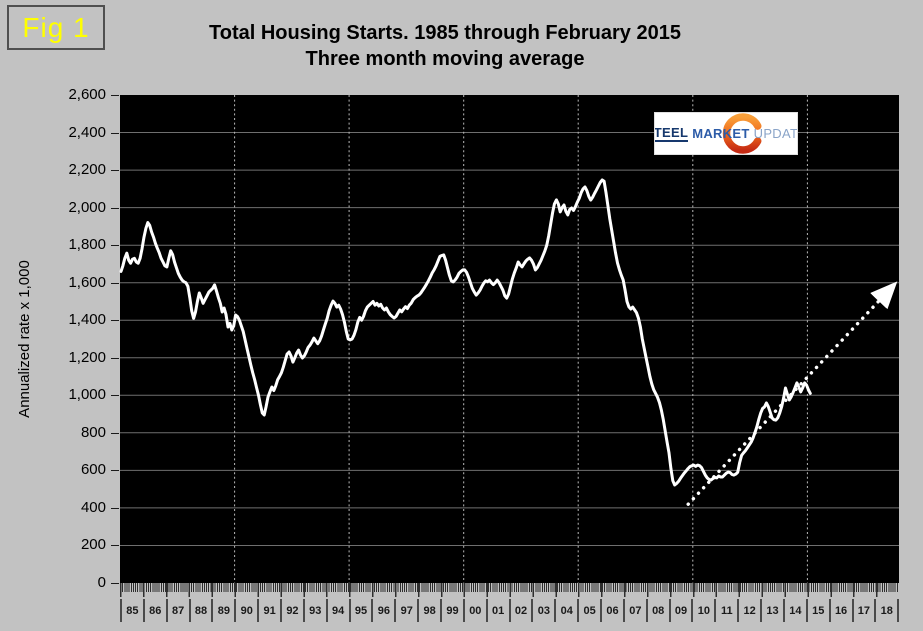  I want to click on x-tick-label: 90, so click(246, 610).